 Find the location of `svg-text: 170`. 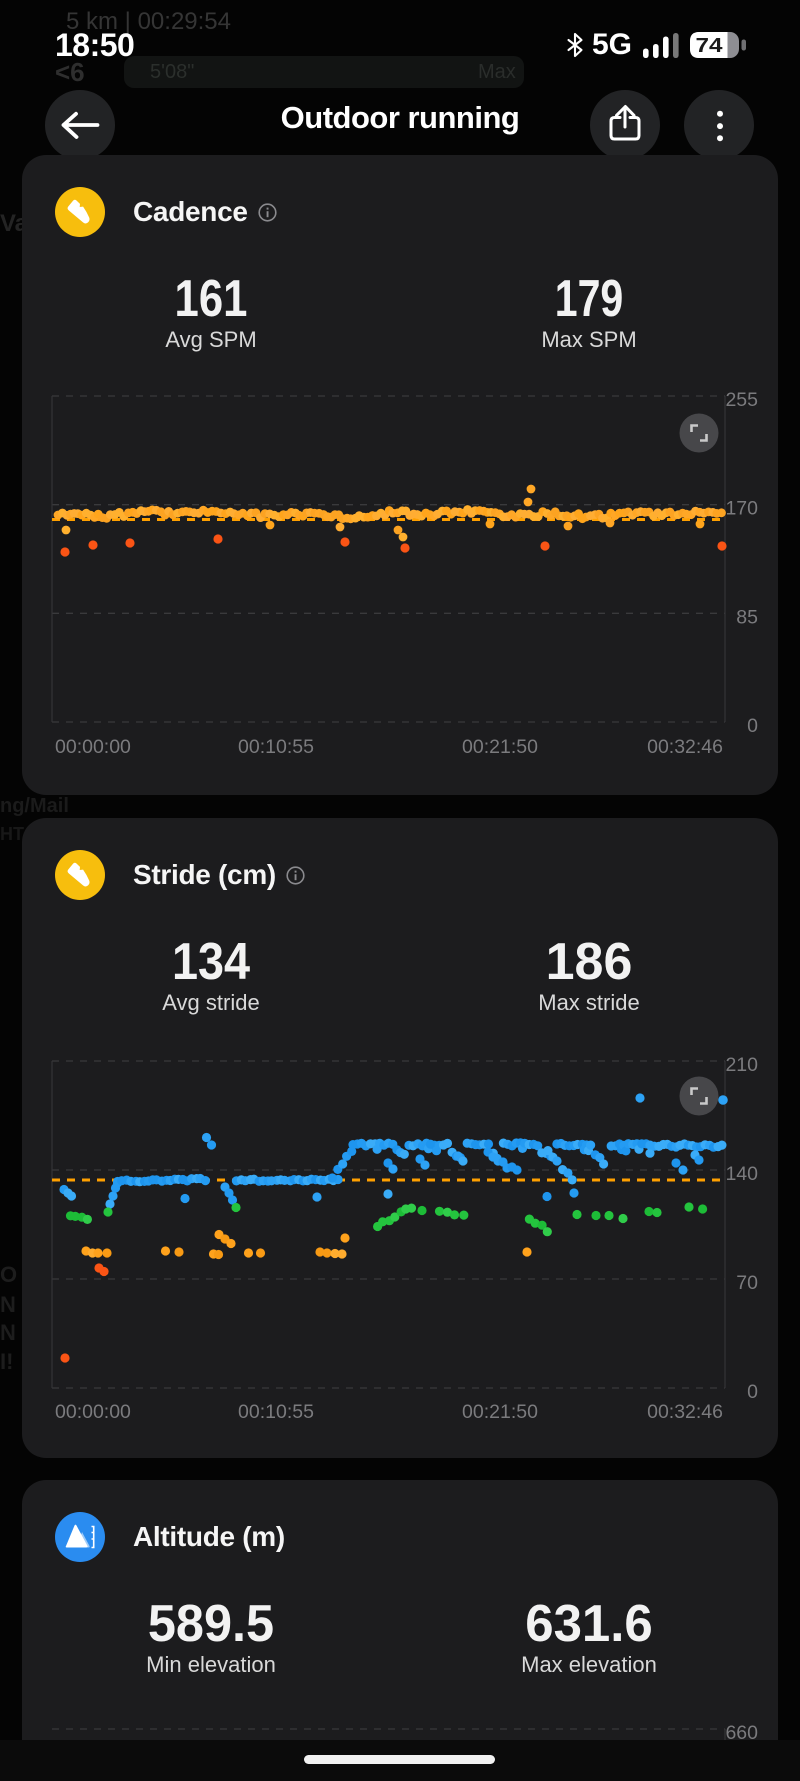

svg-text: 170 is located at coordinates (741, 509).